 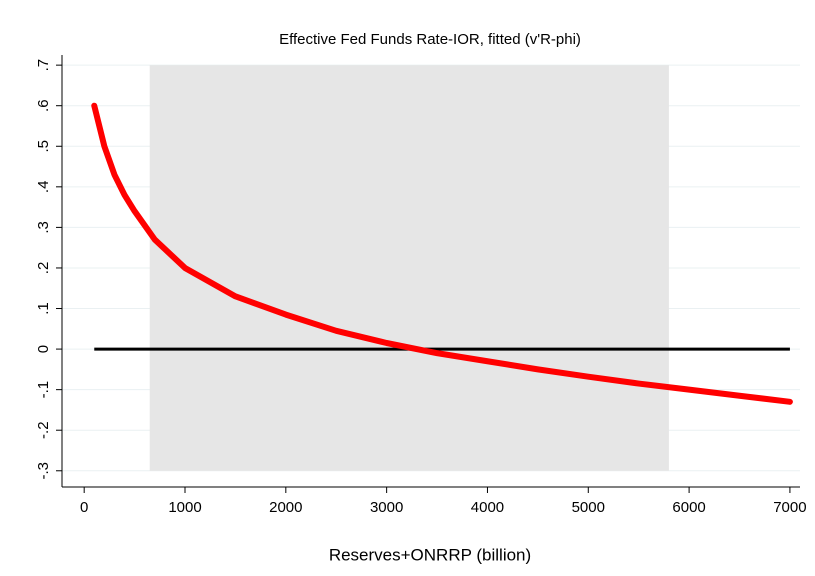 I want to click on x-tick-label: 6000, so click(x=688, y=507).